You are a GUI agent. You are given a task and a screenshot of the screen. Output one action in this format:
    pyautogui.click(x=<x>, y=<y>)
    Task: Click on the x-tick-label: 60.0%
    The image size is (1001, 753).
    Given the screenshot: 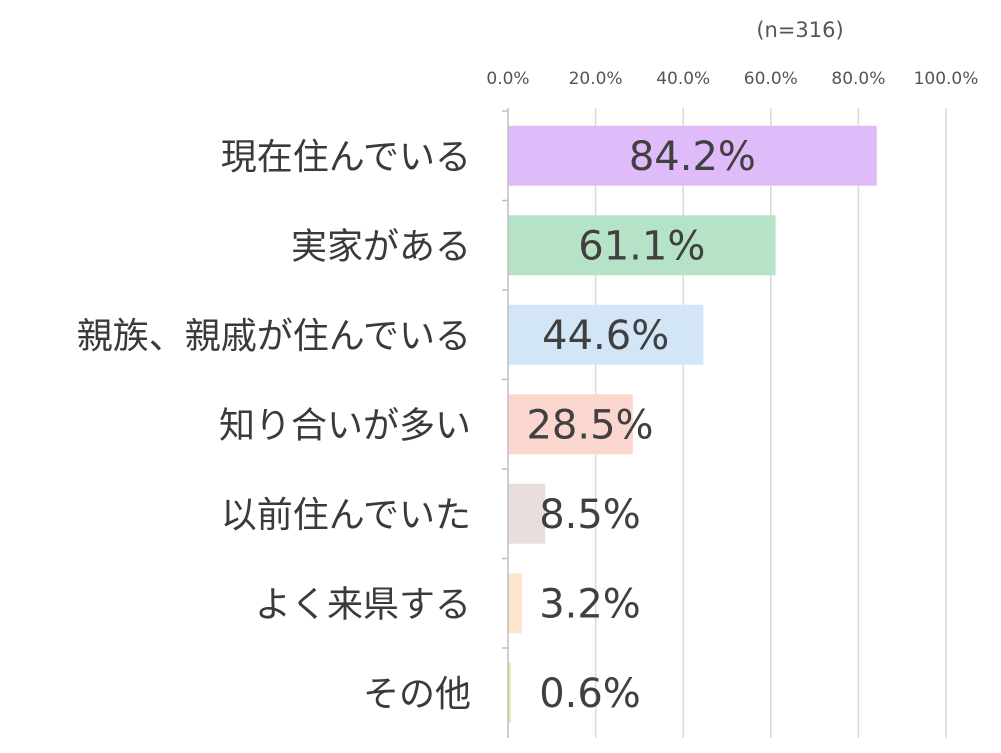 What is the action you would take?
    pyautogui.click(x=771, y=79)
    